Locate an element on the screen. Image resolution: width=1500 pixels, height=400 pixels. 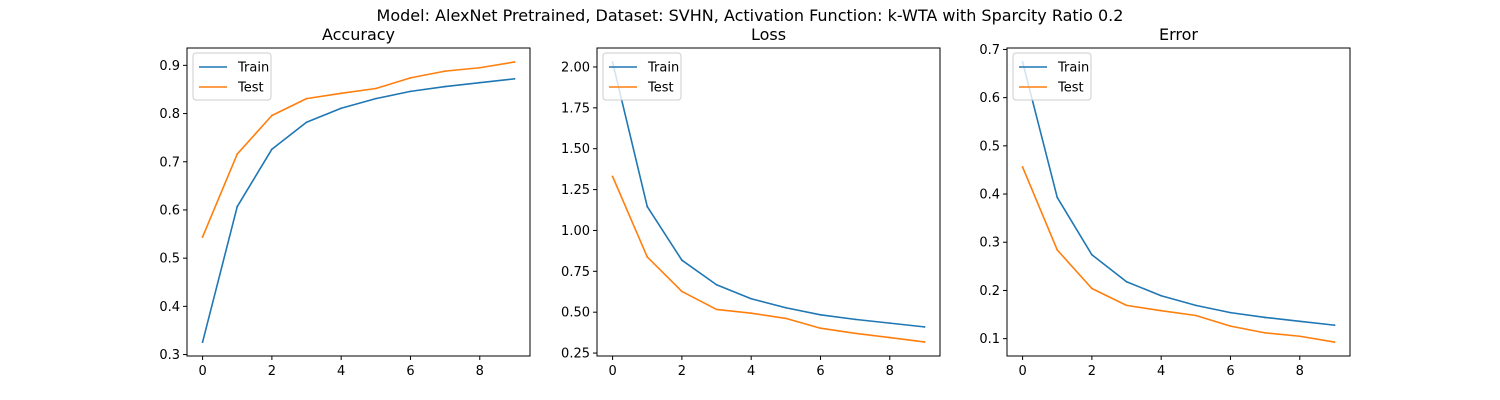
accuracy-train-line is located at coordinates (358, 210).